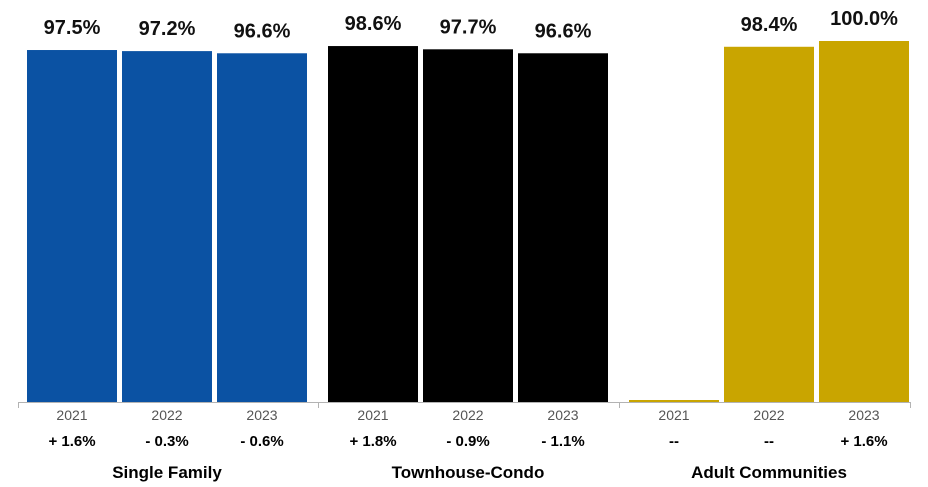 Image resolution: width=928 pixels, height=487 pixels. Describe the element at coordinates (769, 25) in the screenshot. I see `data-label: 98.4%` at that location.